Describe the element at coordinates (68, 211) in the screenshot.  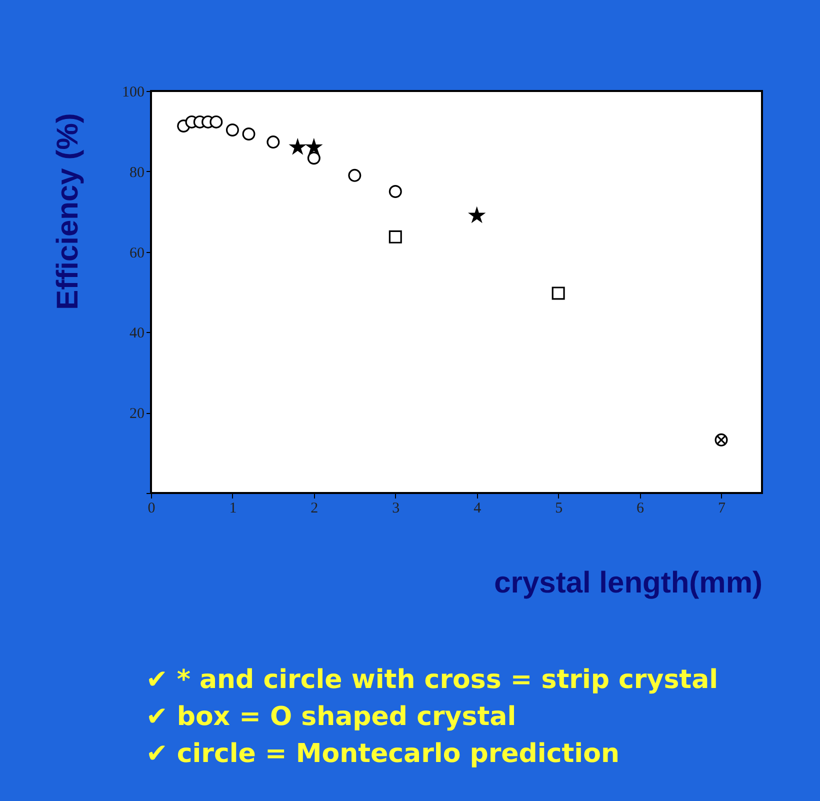
I see `y-axis-title: Efficiency (%)` at that location.